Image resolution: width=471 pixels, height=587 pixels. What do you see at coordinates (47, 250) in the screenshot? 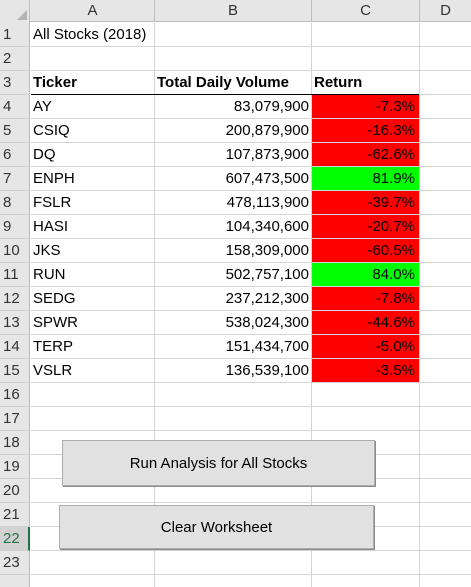
I see `ticker-cell: JKS` at bounding box center [47, 250].